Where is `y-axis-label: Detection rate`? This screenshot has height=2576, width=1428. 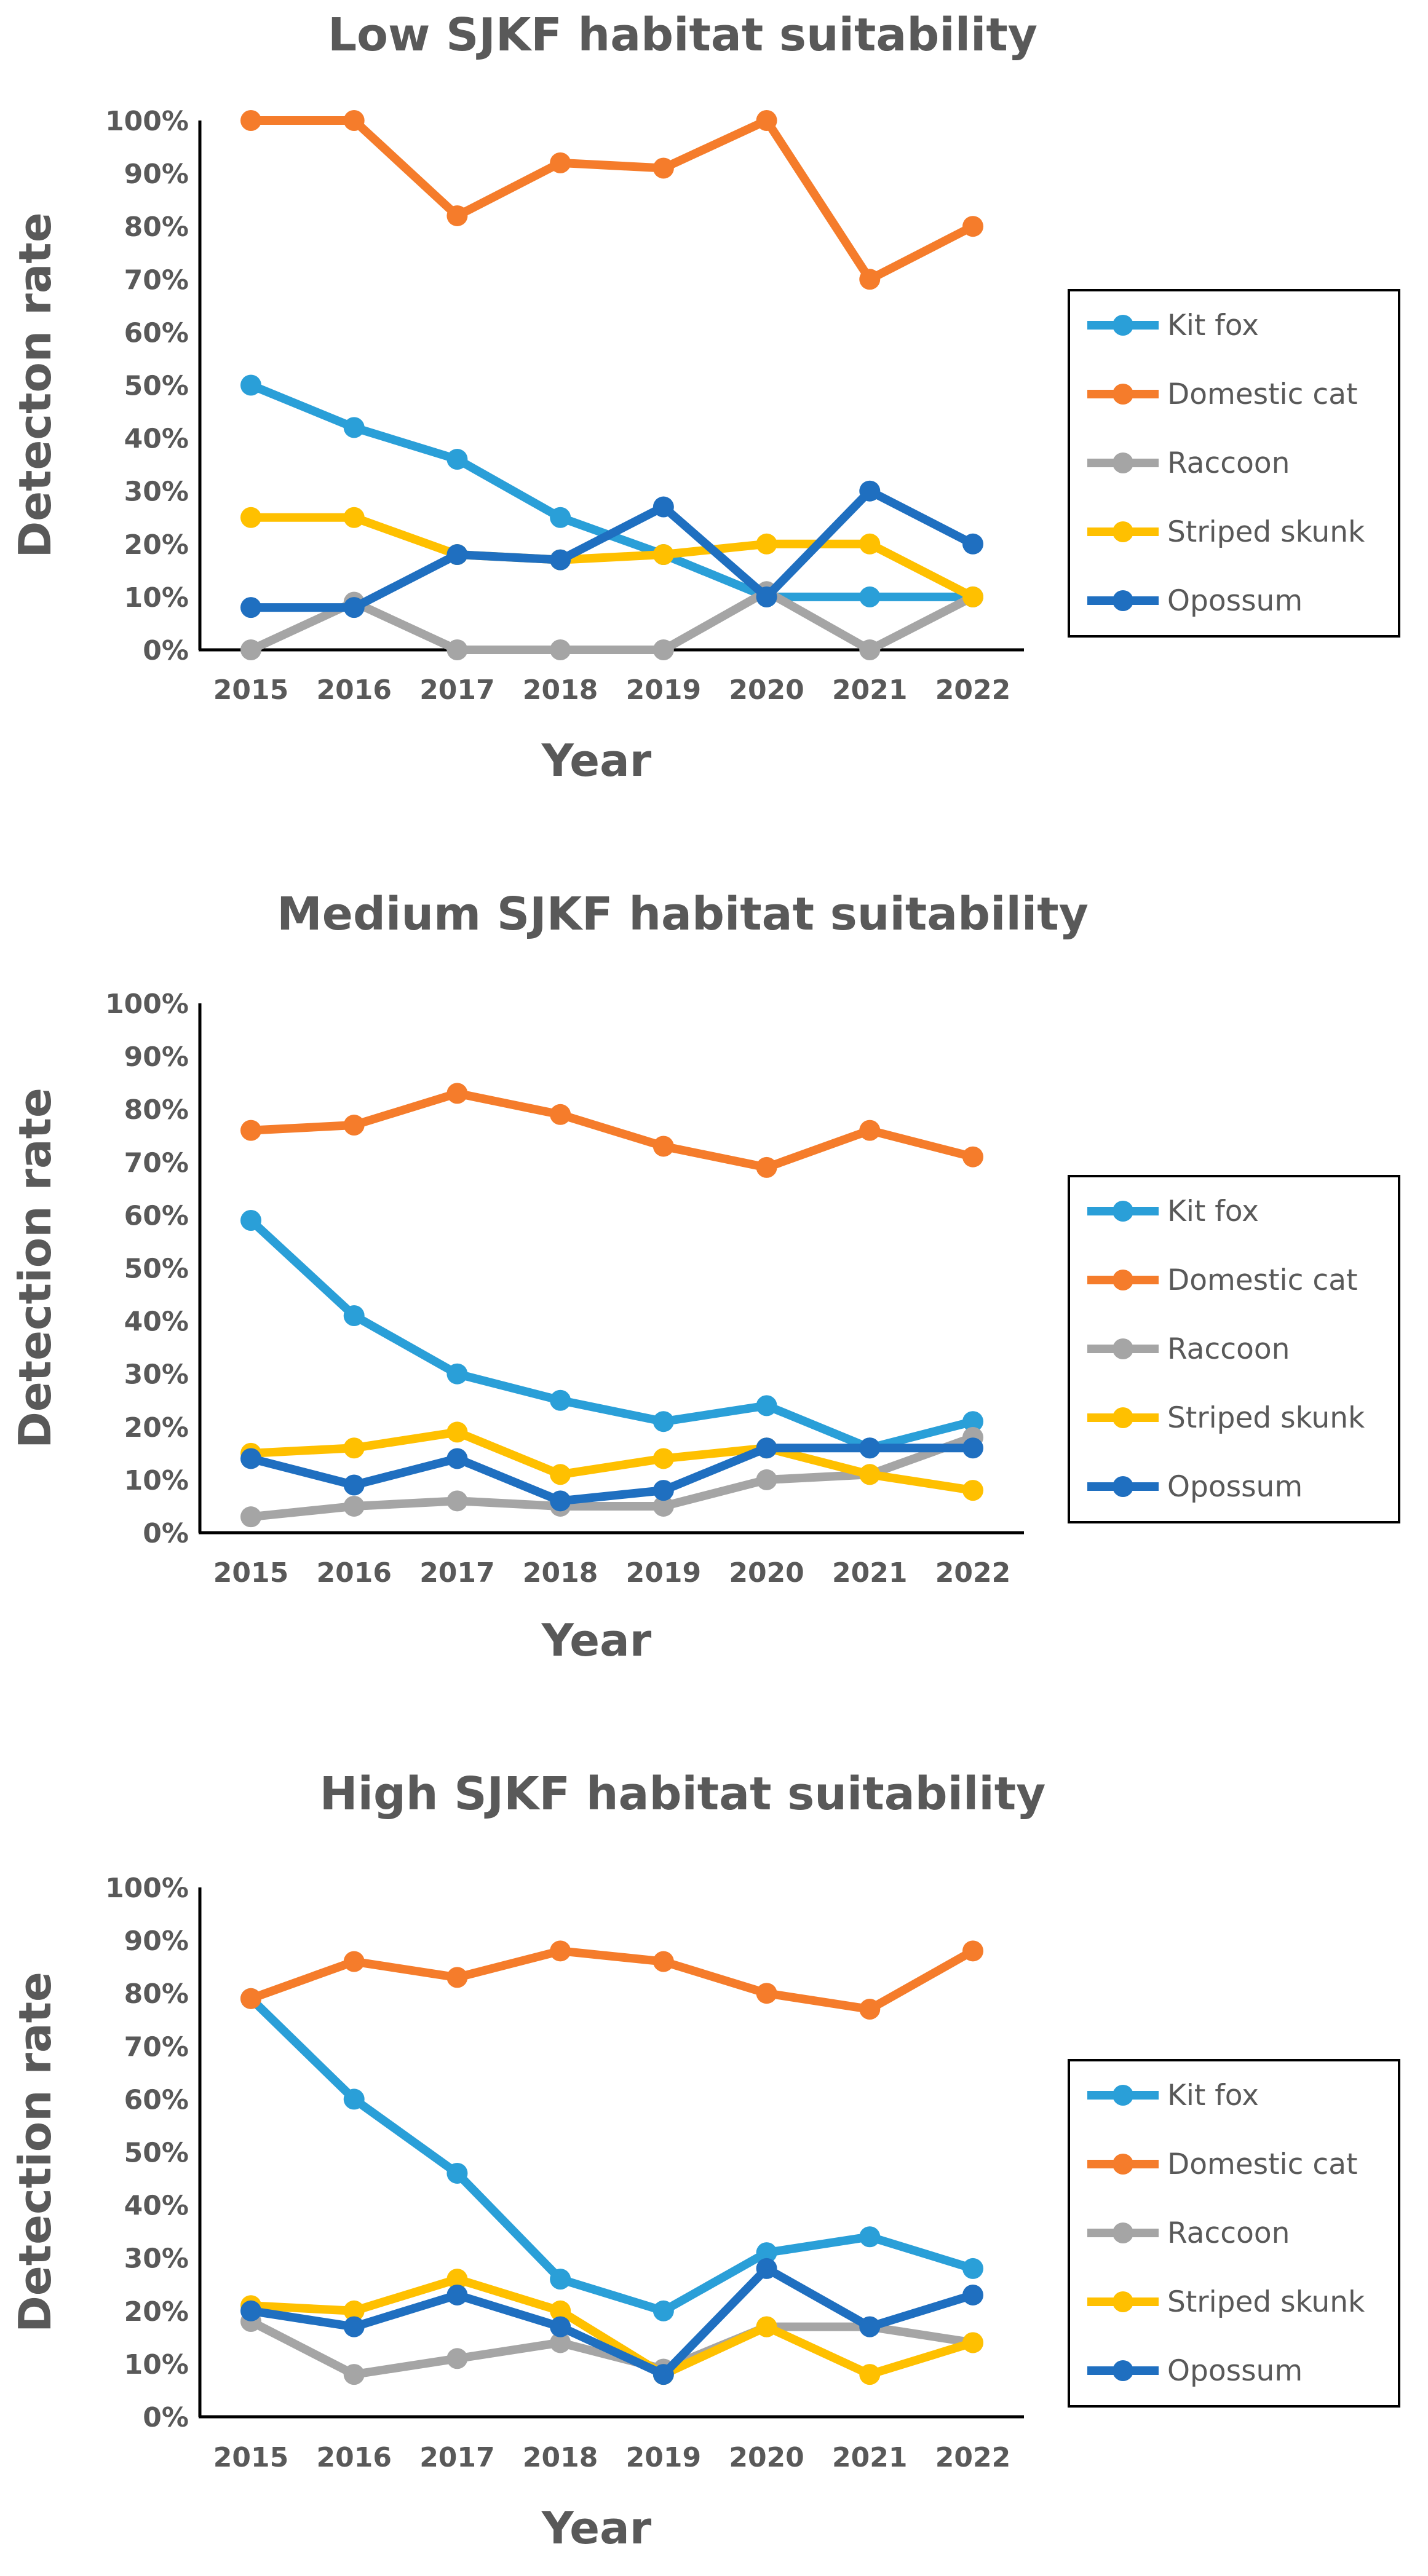 y-axis-label: Detection rate is located at coordinates (35, 2153).